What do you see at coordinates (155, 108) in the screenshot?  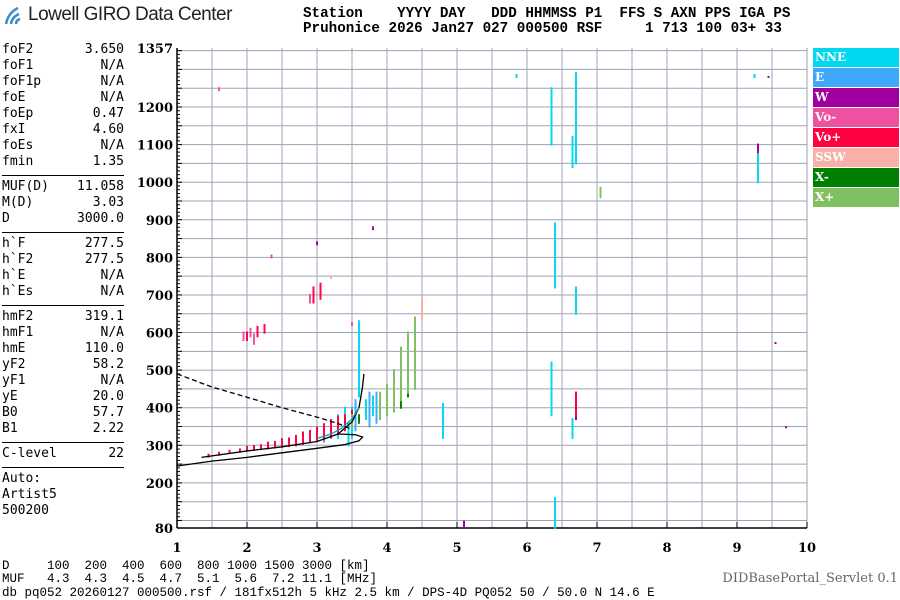 I see `y-tick-label: 1200` at bounding box center [155, 108].